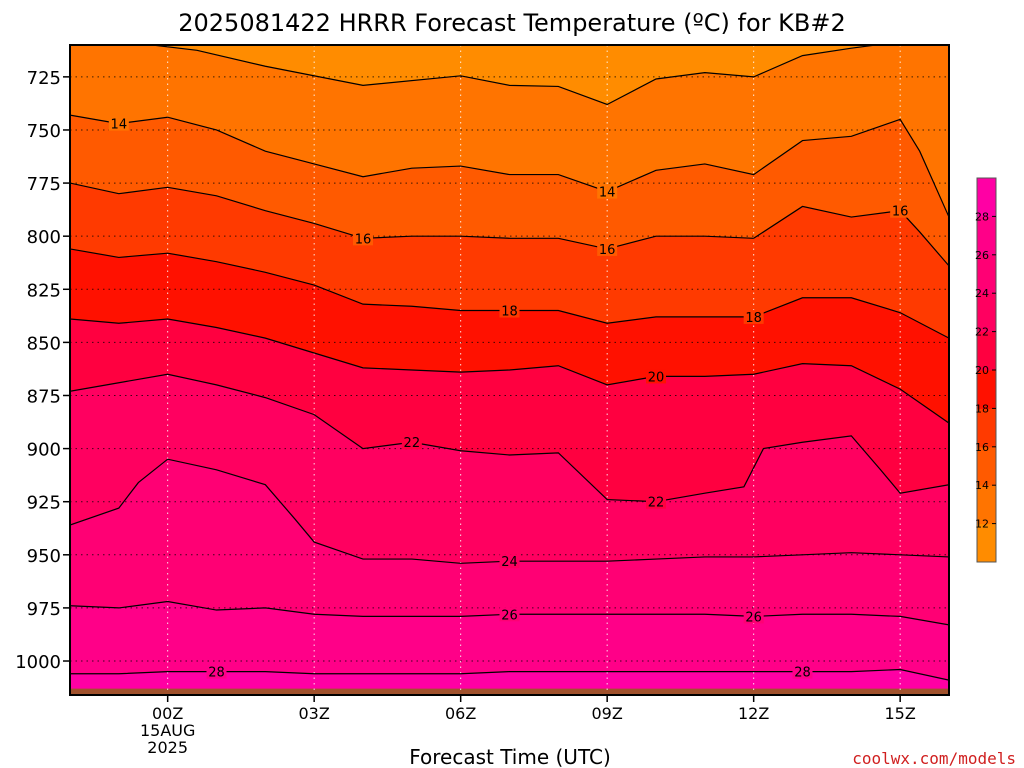  Describe the element at coordinates (38, 662) in the screenshot. I see `y-tick-label: 1000` at that location.